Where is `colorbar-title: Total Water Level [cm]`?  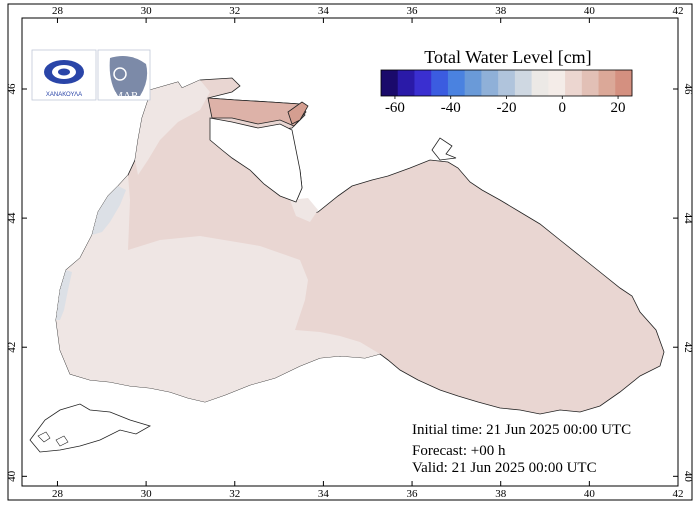
colorbar-title: Total Water Level [cm] is located at coordinates (507, 57).